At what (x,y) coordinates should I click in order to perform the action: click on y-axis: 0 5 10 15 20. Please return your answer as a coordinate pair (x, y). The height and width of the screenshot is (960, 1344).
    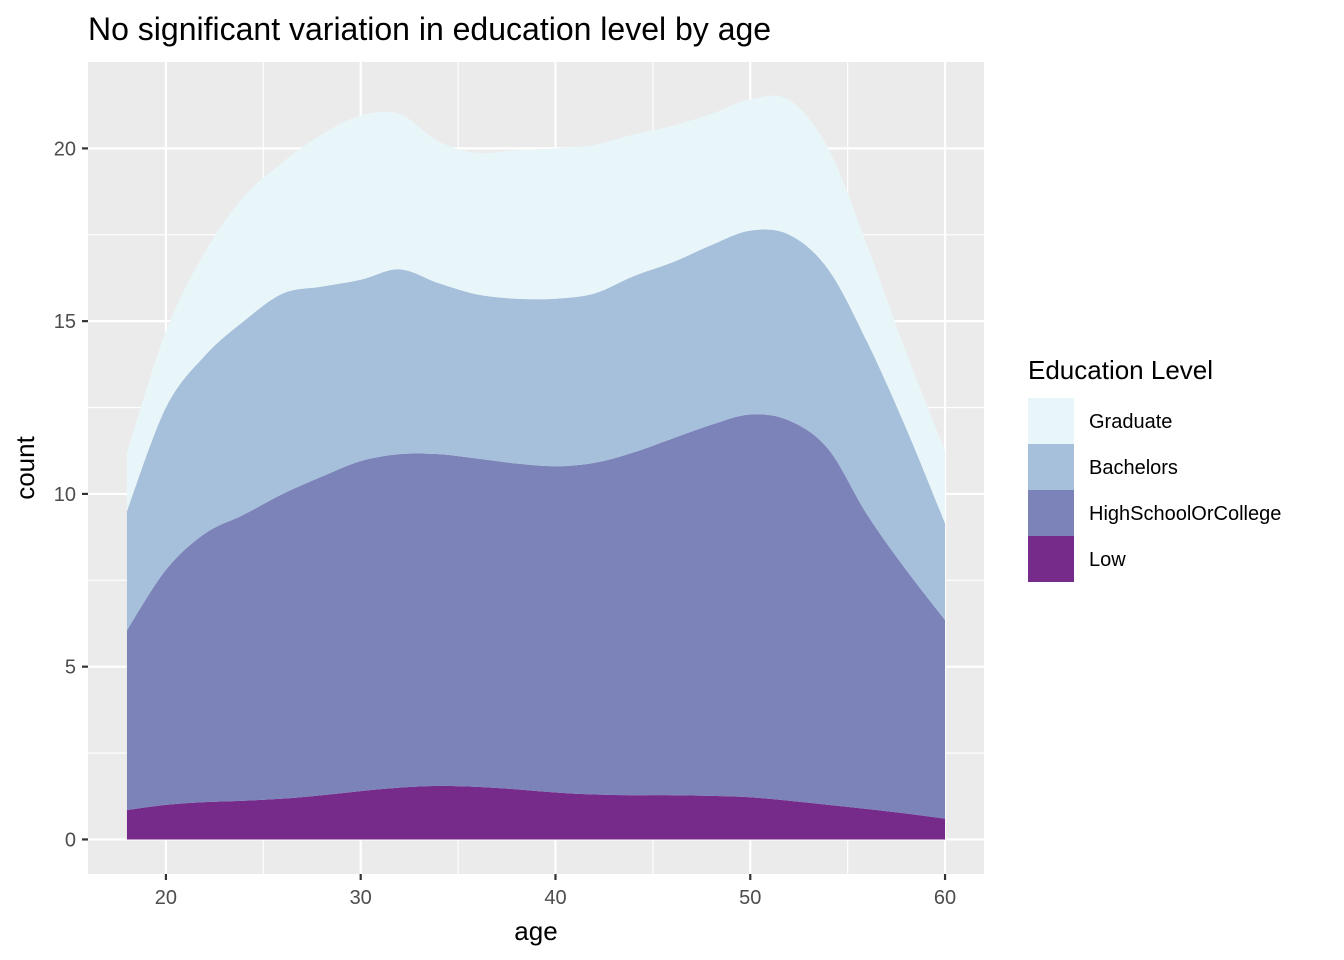
    Looking at the image, I should click on (71, 494).